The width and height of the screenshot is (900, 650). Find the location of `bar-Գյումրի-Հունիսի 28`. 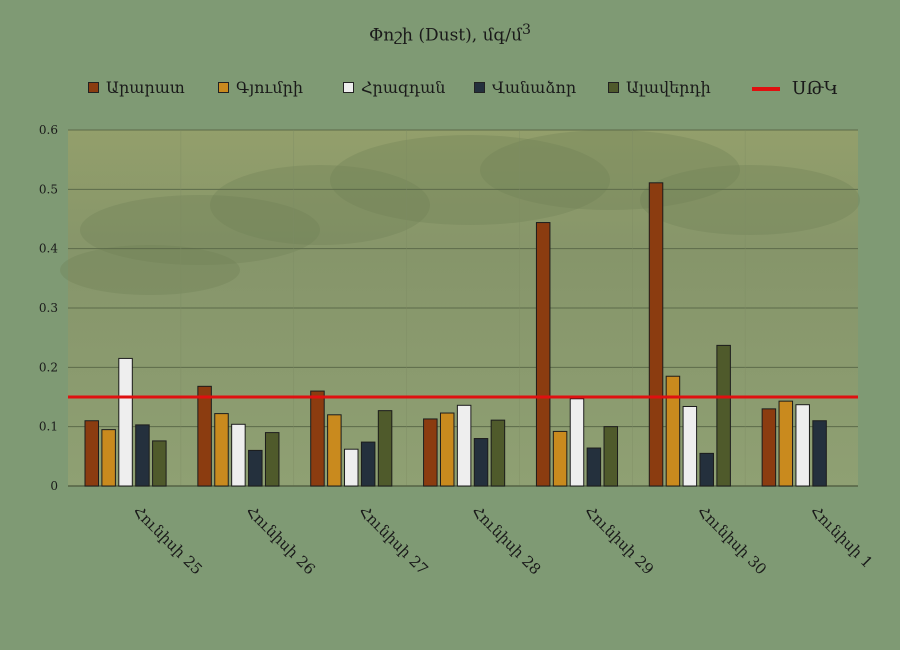

bar-Գյումրի-Հունիսի 28 is located at coordinates (447, 449).